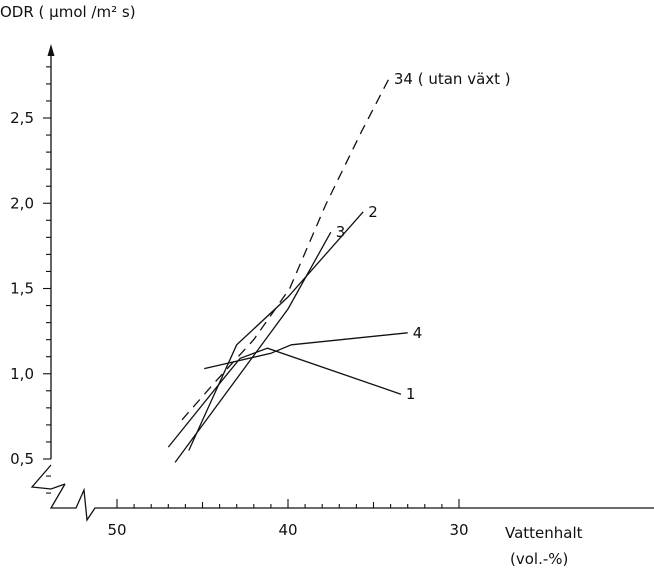 The height and width of the screenshot is (576, 654). Describe the element at coordinates (48, 477) in the screenshot. I see `y-axis-break-icon` at that location.